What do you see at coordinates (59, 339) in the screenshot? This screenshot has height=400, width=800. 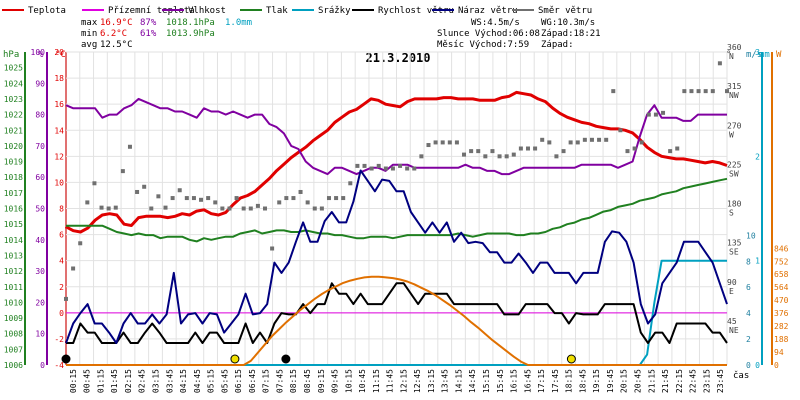 I see `axis-celsius-tick: -2` at bounding box center [59, 339].